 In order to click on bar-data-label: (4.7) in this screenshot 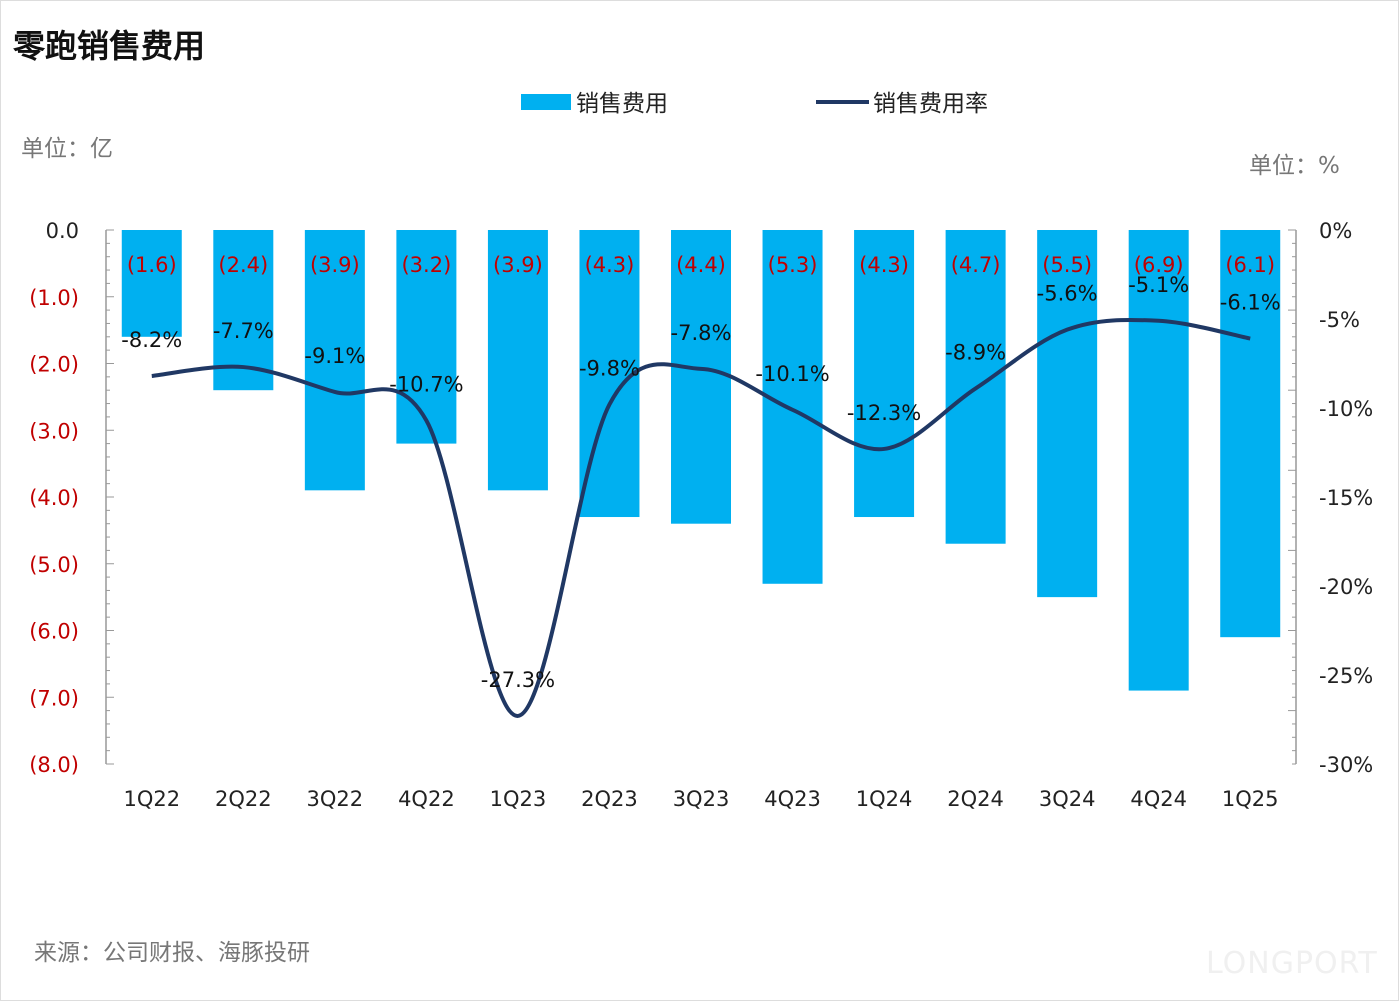, I will do `click(976, 265)`.